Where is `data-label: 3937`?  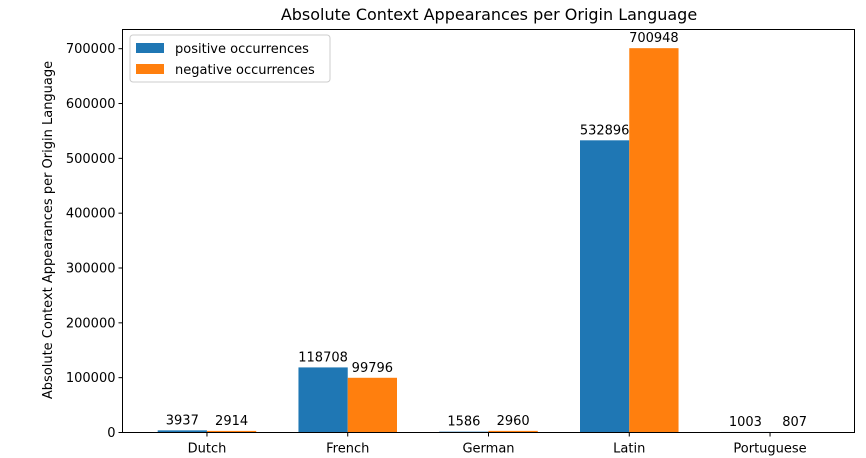
data-label: 3937 is located at coordinates (182, 420).